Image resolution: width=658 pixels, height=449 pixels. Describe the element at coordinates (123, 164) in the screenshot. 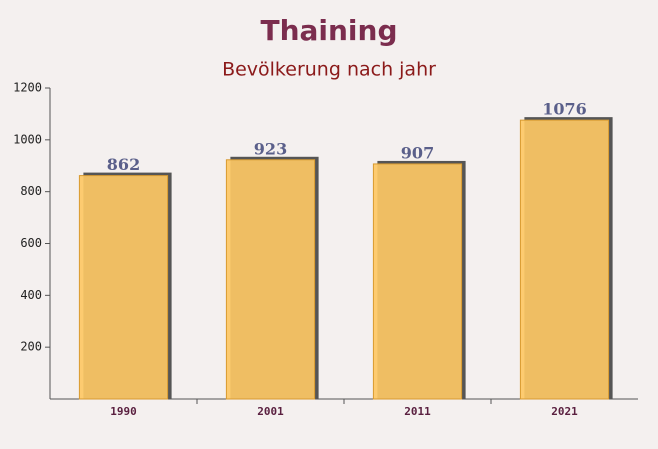

I see `value-label: 862` at that location.